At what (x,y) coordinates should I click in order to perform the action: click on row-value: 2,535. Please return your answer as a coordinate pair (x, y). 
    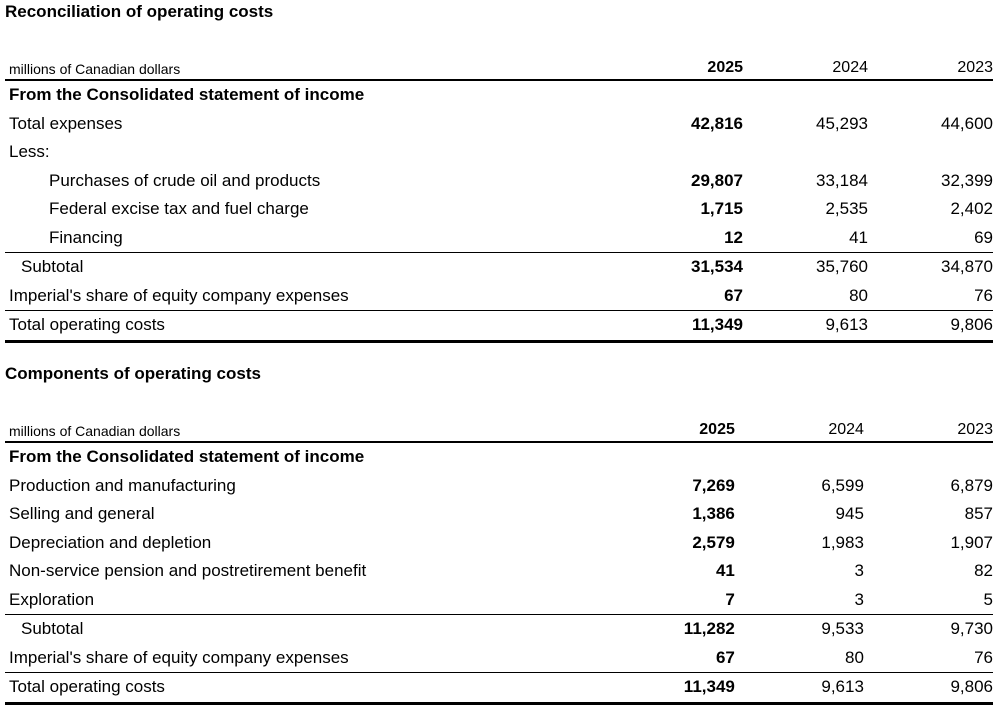
    Looking at the image, I should click on (846, 209).